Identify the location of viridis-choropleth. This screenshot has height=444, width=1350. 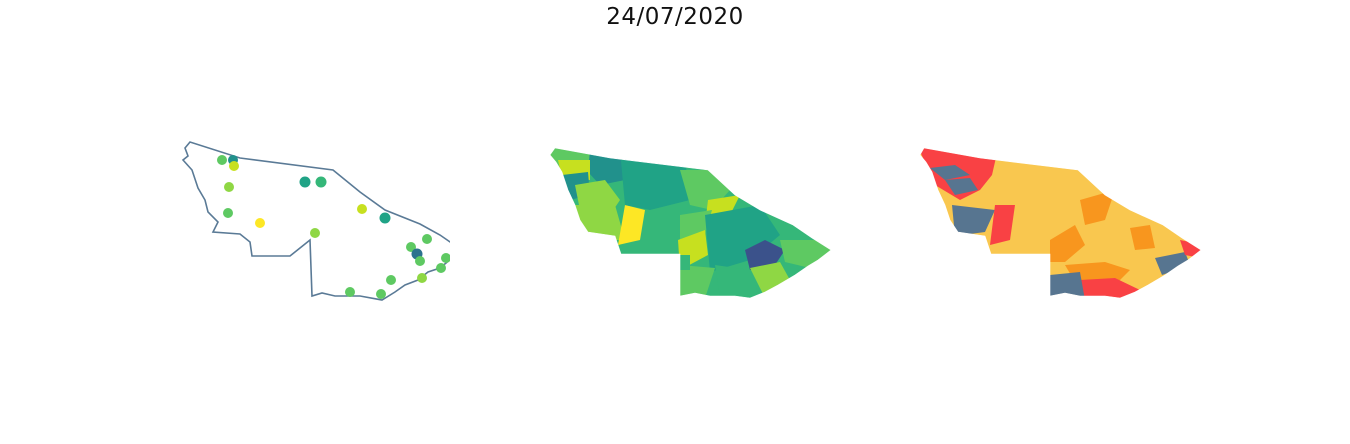
(690, 223).